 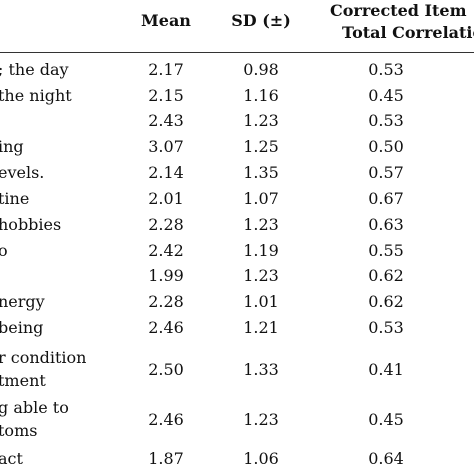 What do you see at coordinates (166, 20) in the screenshot?
I see `header-mean: Mean` at bounding box center [166, 20].